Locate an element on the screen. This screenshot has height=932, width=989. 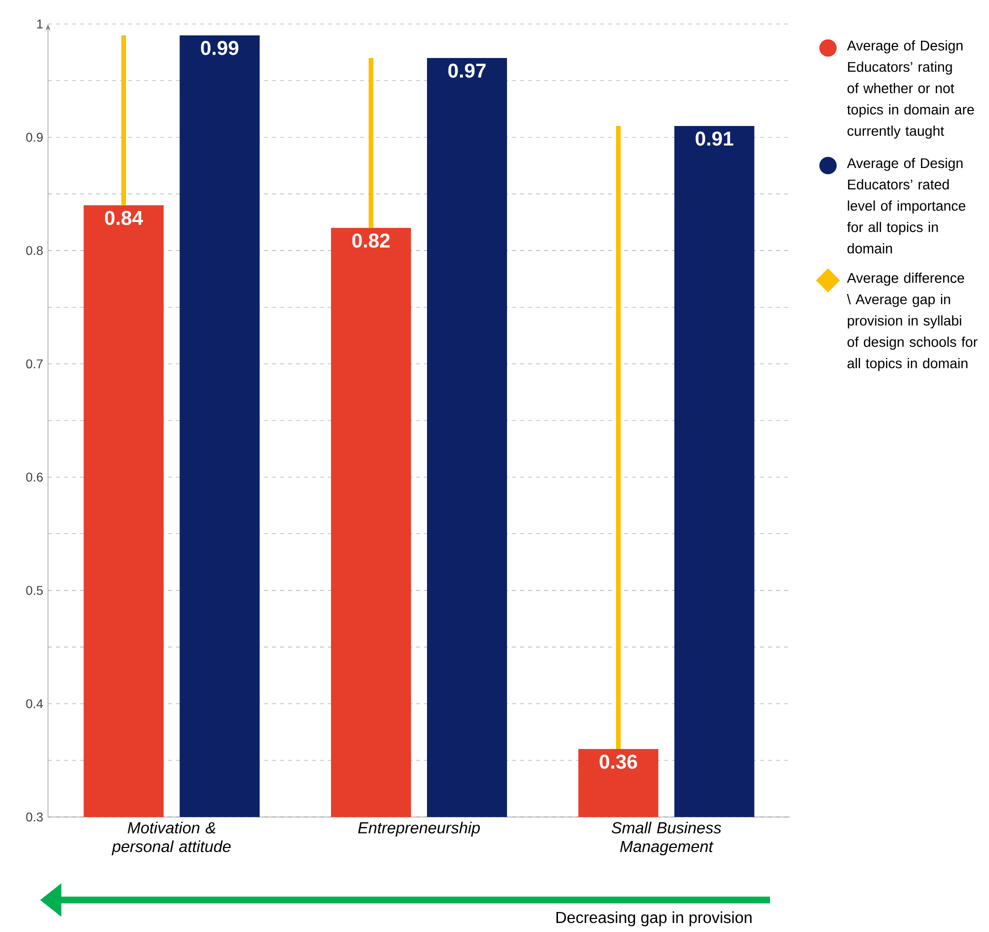
y-tick-label: 0.5 is located at coordinates (34, 590).